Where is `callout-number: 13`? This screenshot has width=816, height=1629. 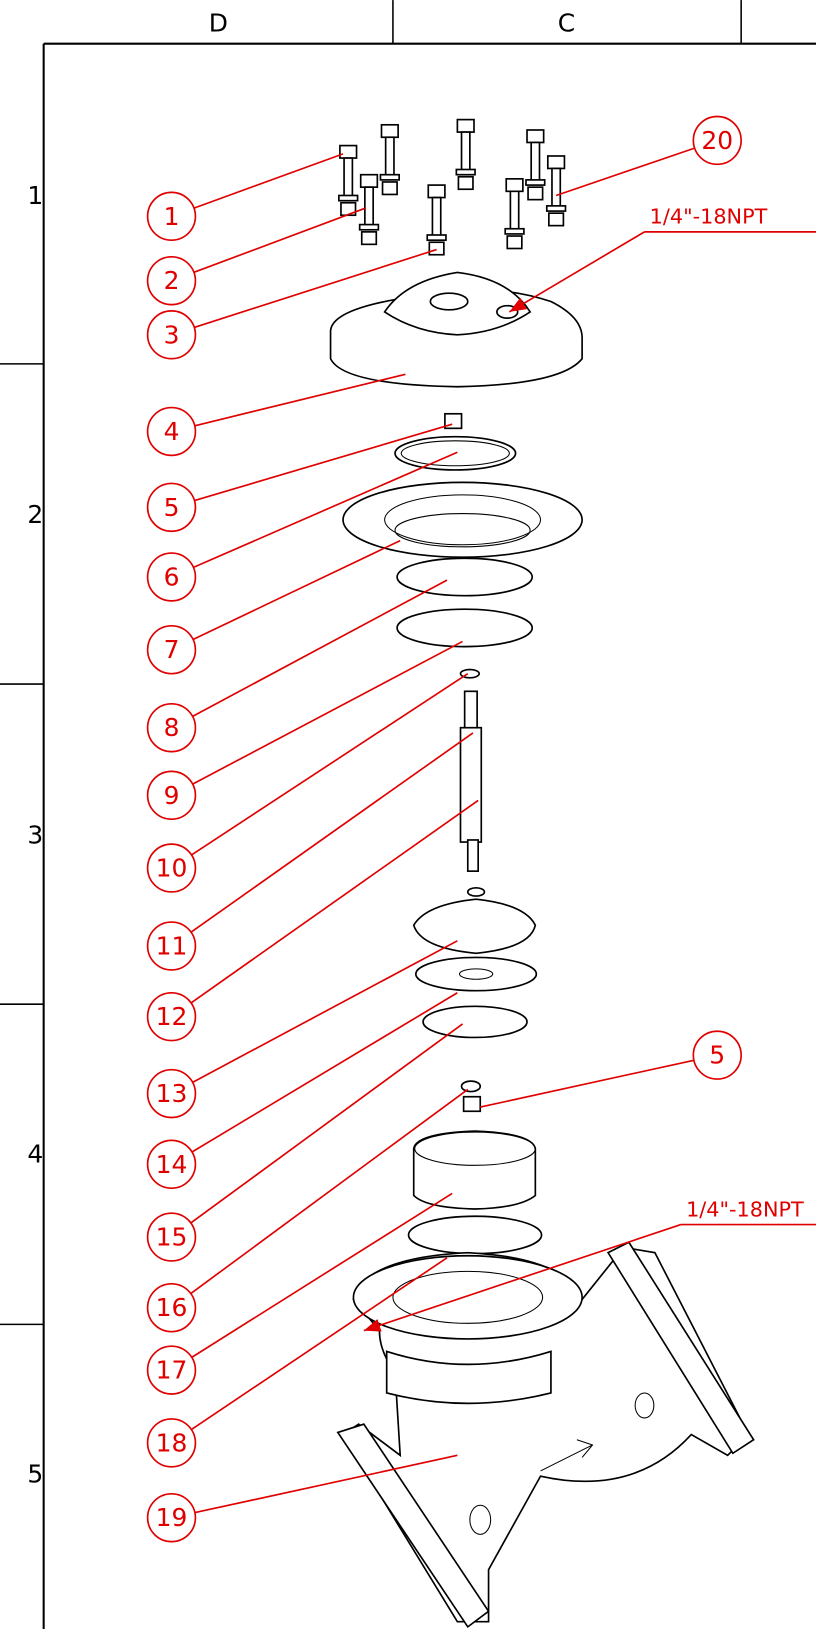
callout-number: 13 is located at coordinates (172, 1093).